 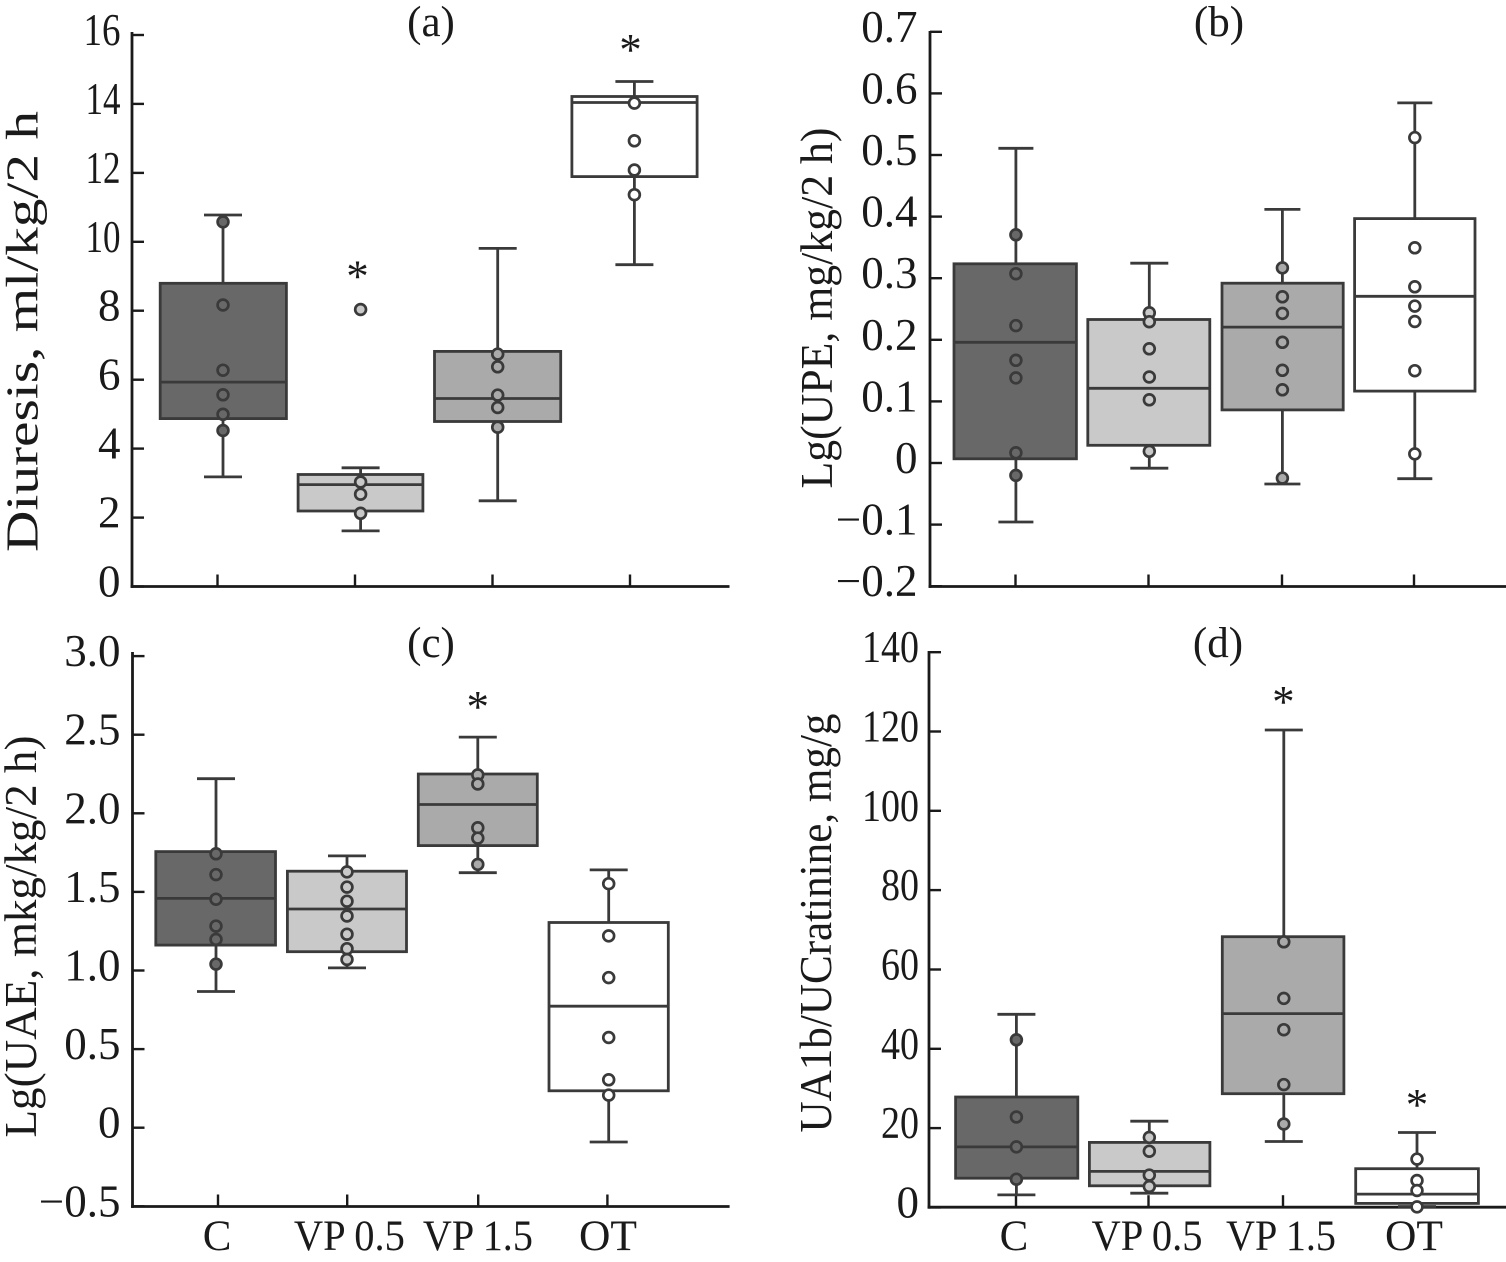 I want to click on svg-text: −0.2, so click(x=877, y=581).